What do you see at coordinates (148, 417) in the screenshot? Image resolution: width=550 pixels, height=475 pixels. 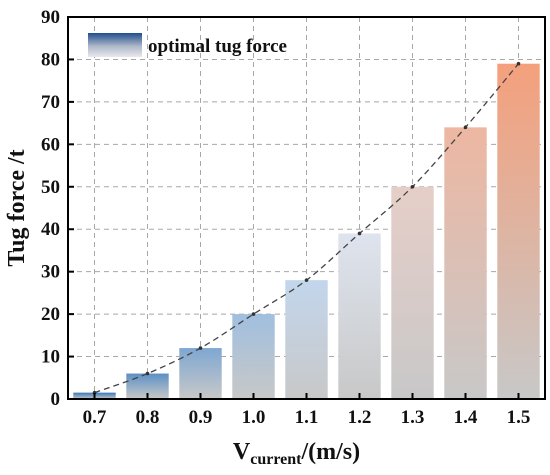 I see `x-tick-label: 0.8` at bounding box center [148, 417].